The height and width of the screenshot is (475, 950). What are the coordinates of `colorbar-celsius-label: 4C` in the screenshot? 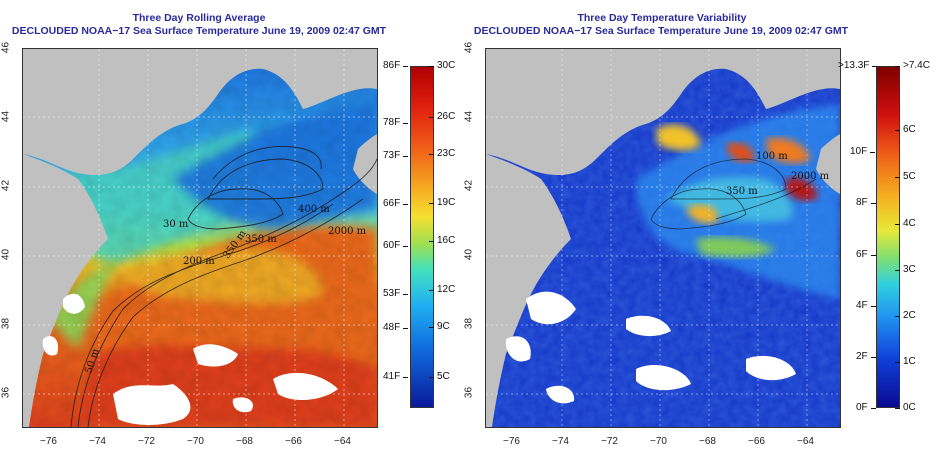 It's located at (905, 223).